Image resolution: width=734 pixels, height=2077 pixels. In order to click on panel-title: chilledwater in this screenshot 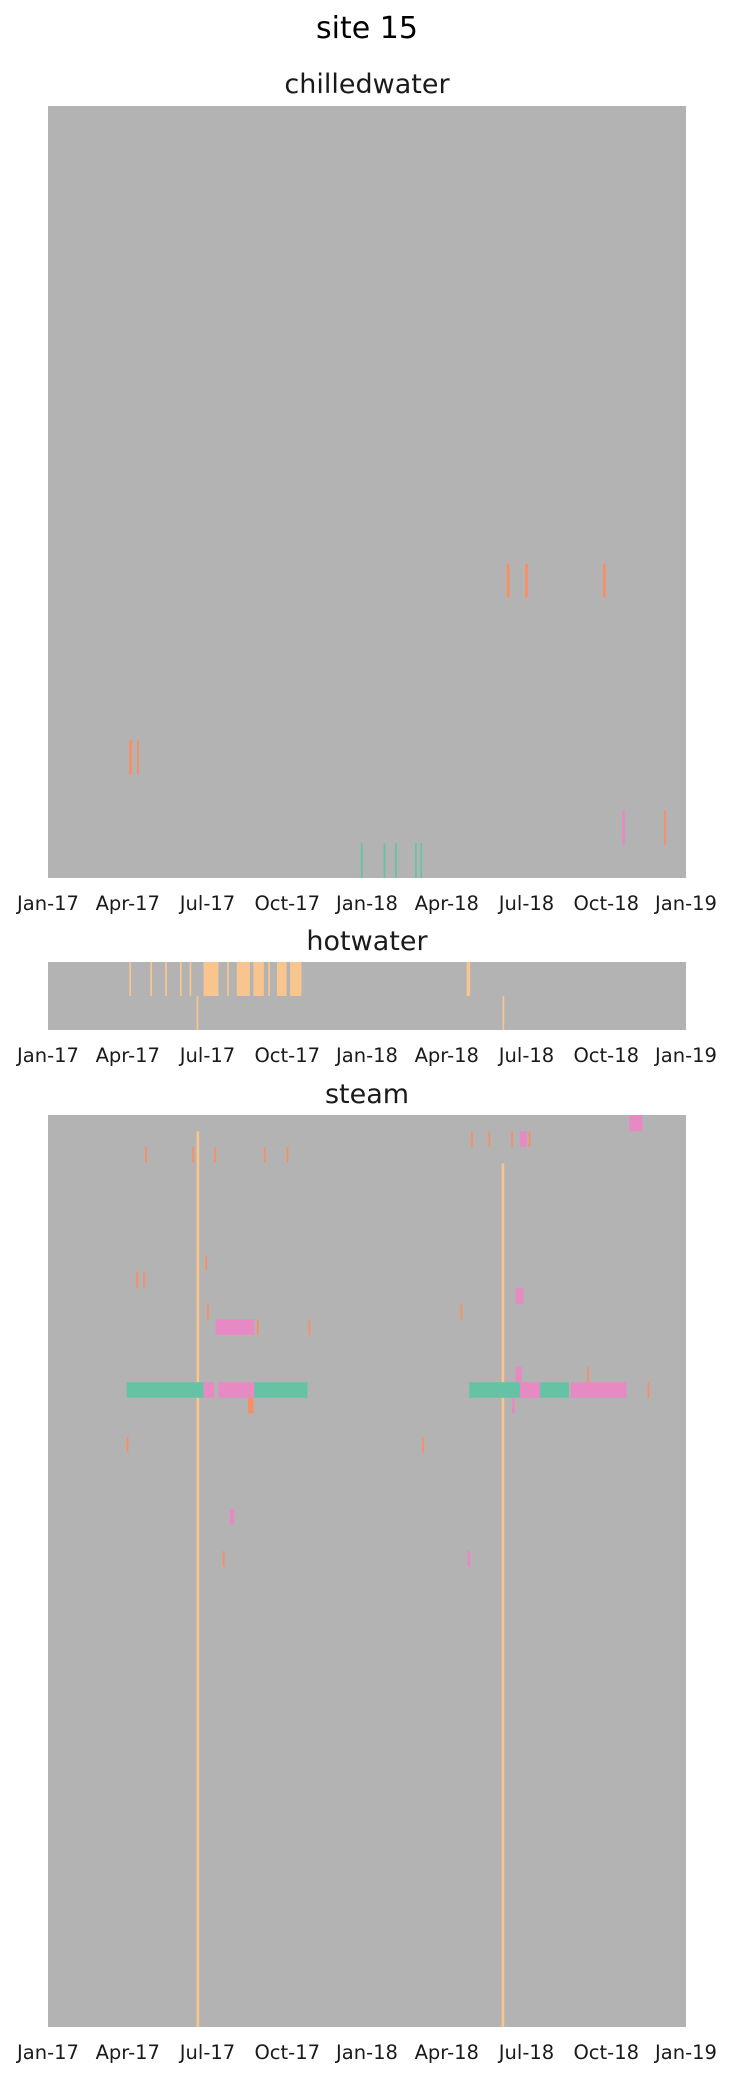, I will do `click(367, 84)`.